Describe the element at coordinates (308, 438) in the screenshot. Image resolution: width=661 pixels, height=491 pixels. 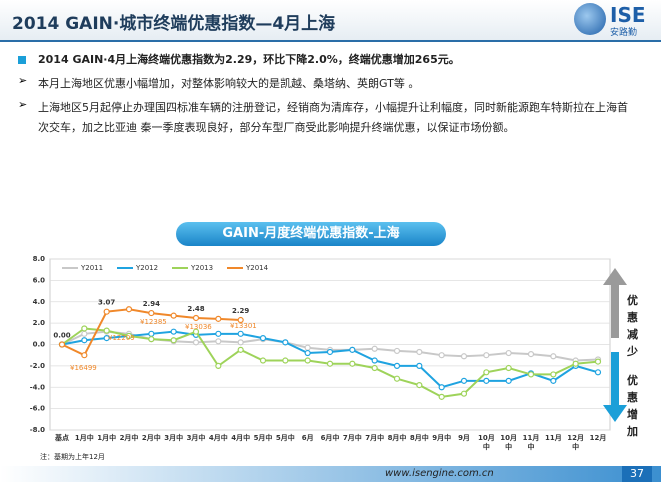
I see `x-tick-label: 6月` at that location.